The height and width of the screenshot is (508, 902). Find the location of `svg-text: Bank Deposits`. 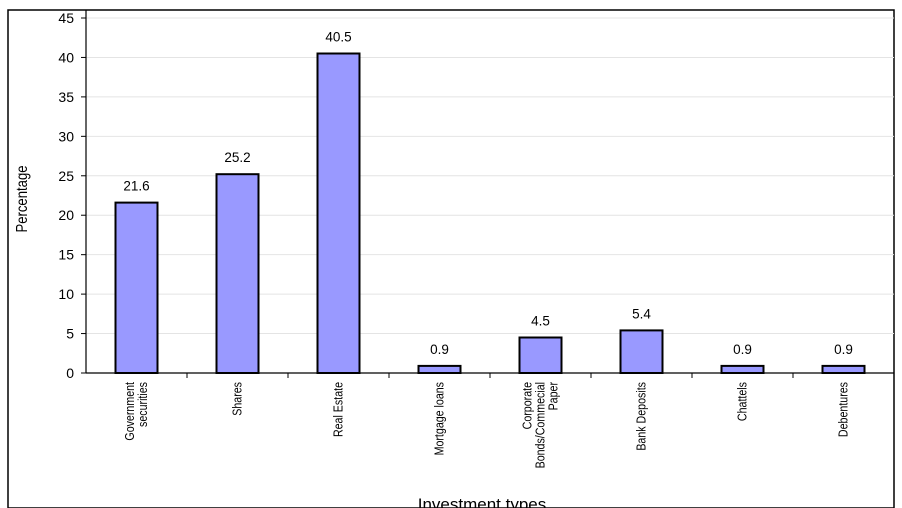

svg-text: Bank Deposits is located at coordinates (640, 416).